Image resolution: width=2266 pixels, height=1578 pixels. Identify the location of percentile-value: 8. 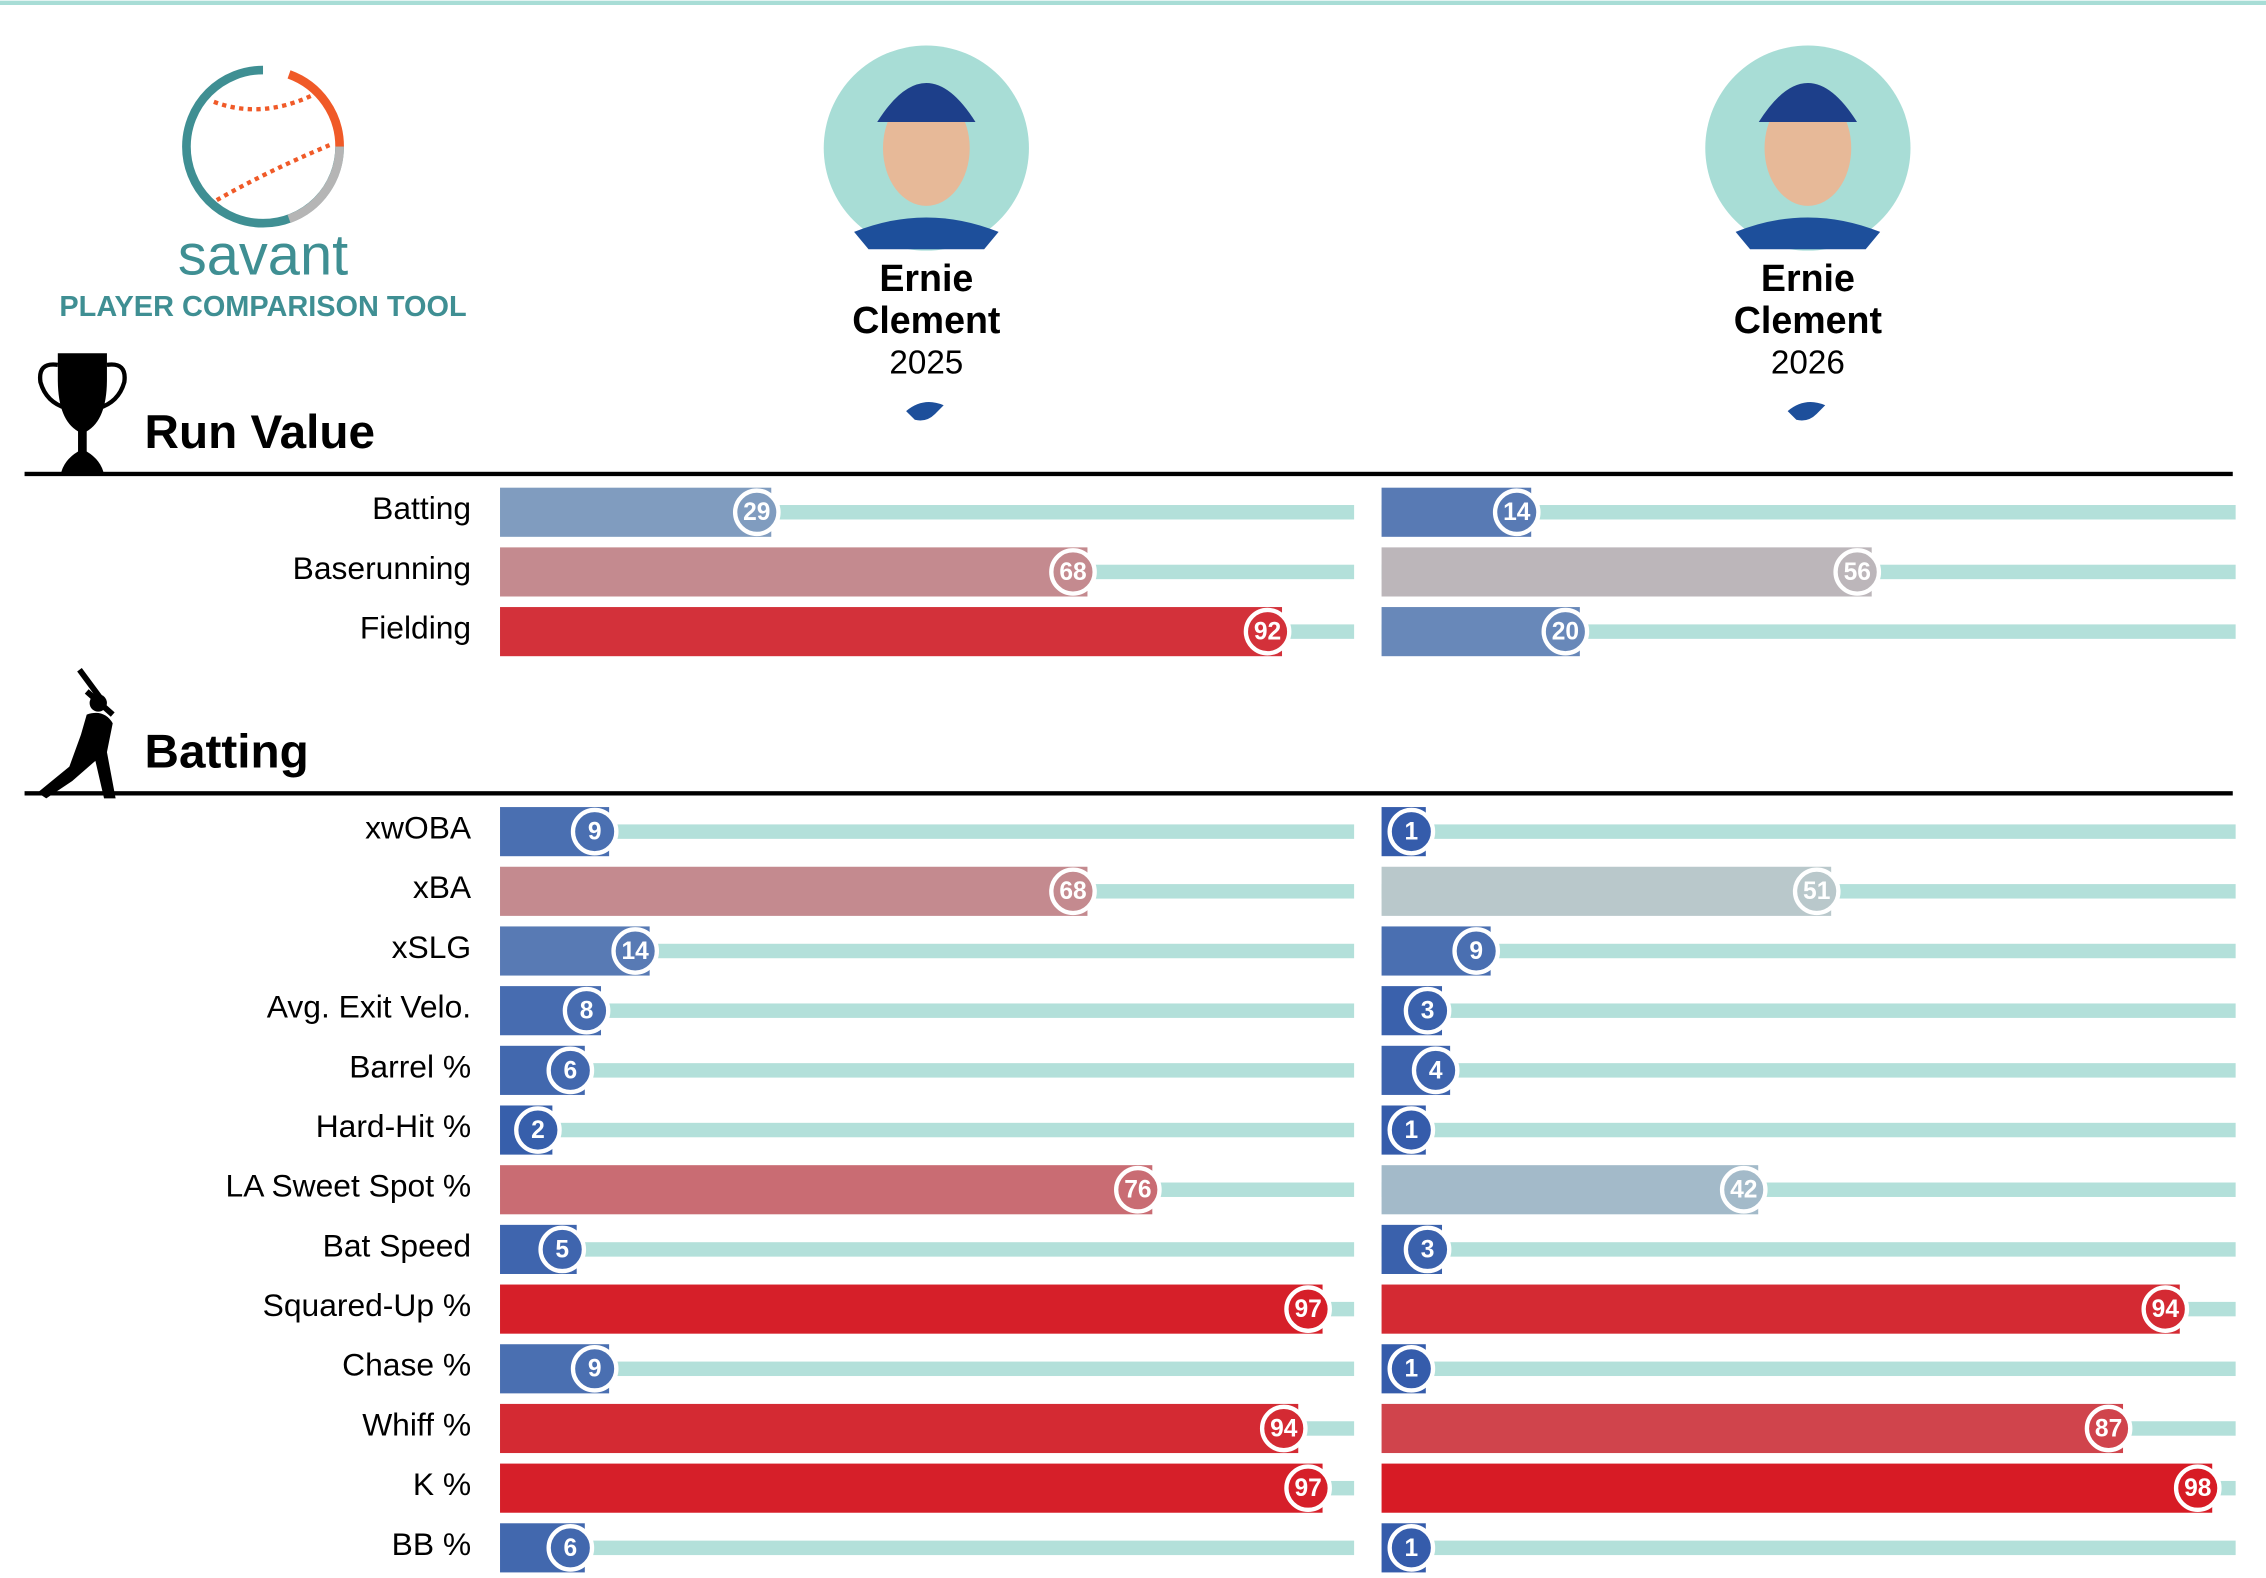
(587, 1011).